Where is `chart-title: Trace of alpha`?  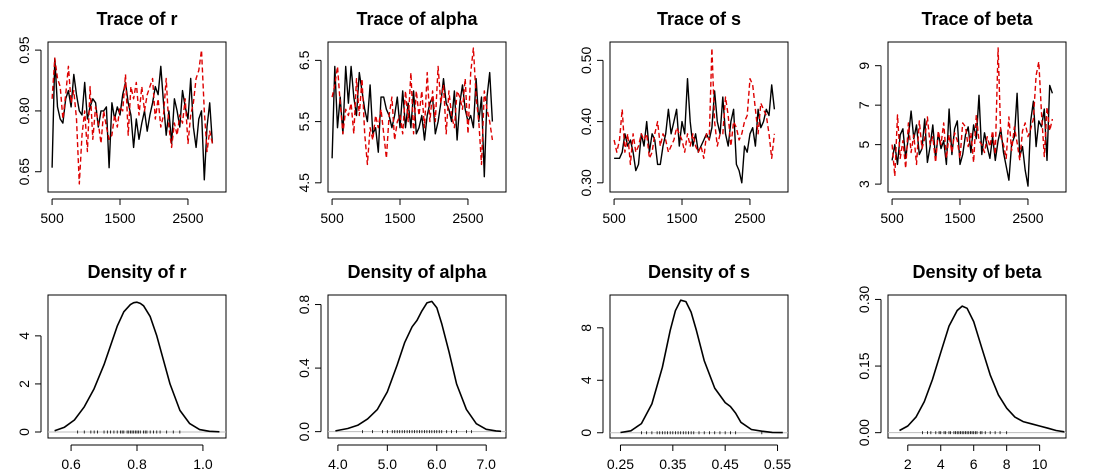 chart-title: Trace of alpha is located at coordinates (417, 19).